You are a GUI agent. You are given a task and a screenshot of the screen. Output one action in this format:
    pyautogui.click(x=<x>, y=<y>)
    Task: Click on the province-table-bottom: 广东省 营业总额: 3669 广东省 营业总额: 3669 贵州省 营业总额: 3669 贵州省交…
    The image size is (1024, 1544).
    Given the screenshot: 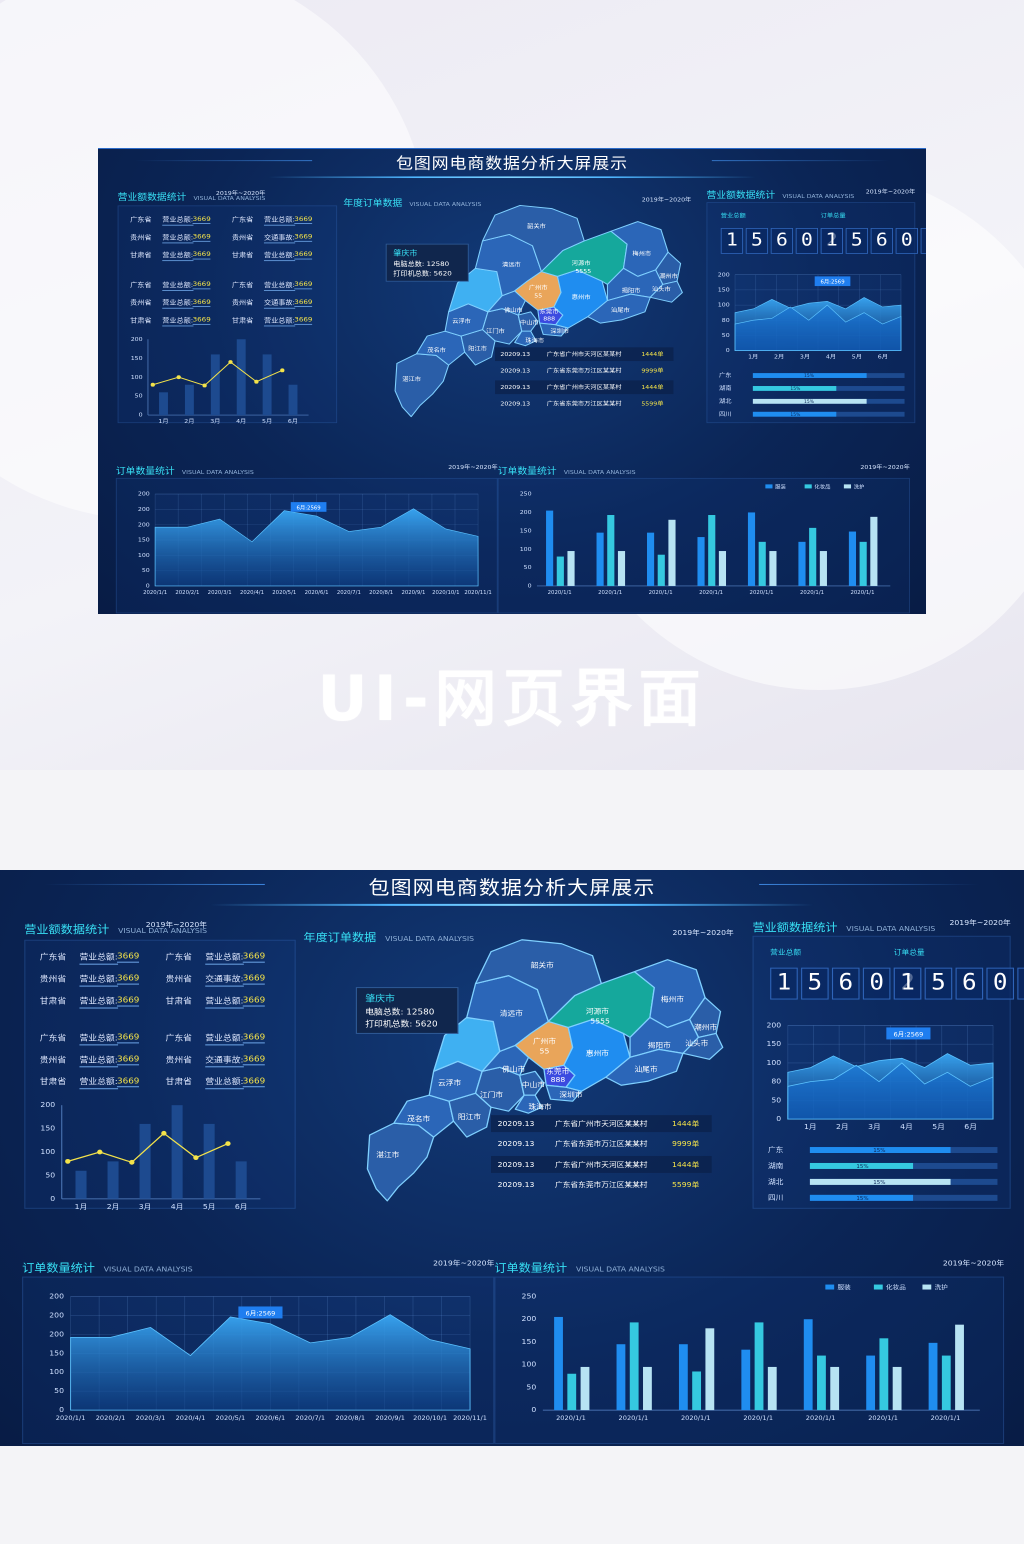 What is the action you would take?
    pyautogui.click(x=223, y=303)
    